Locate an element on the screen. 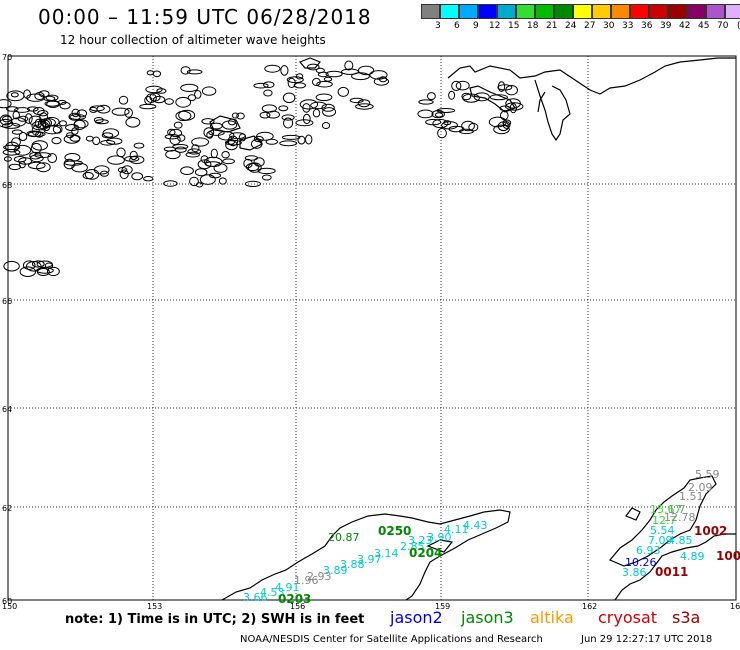 The width and height of the screenshot is (740, 650). observation-label: 1002 is located at coordinates (710, 531).